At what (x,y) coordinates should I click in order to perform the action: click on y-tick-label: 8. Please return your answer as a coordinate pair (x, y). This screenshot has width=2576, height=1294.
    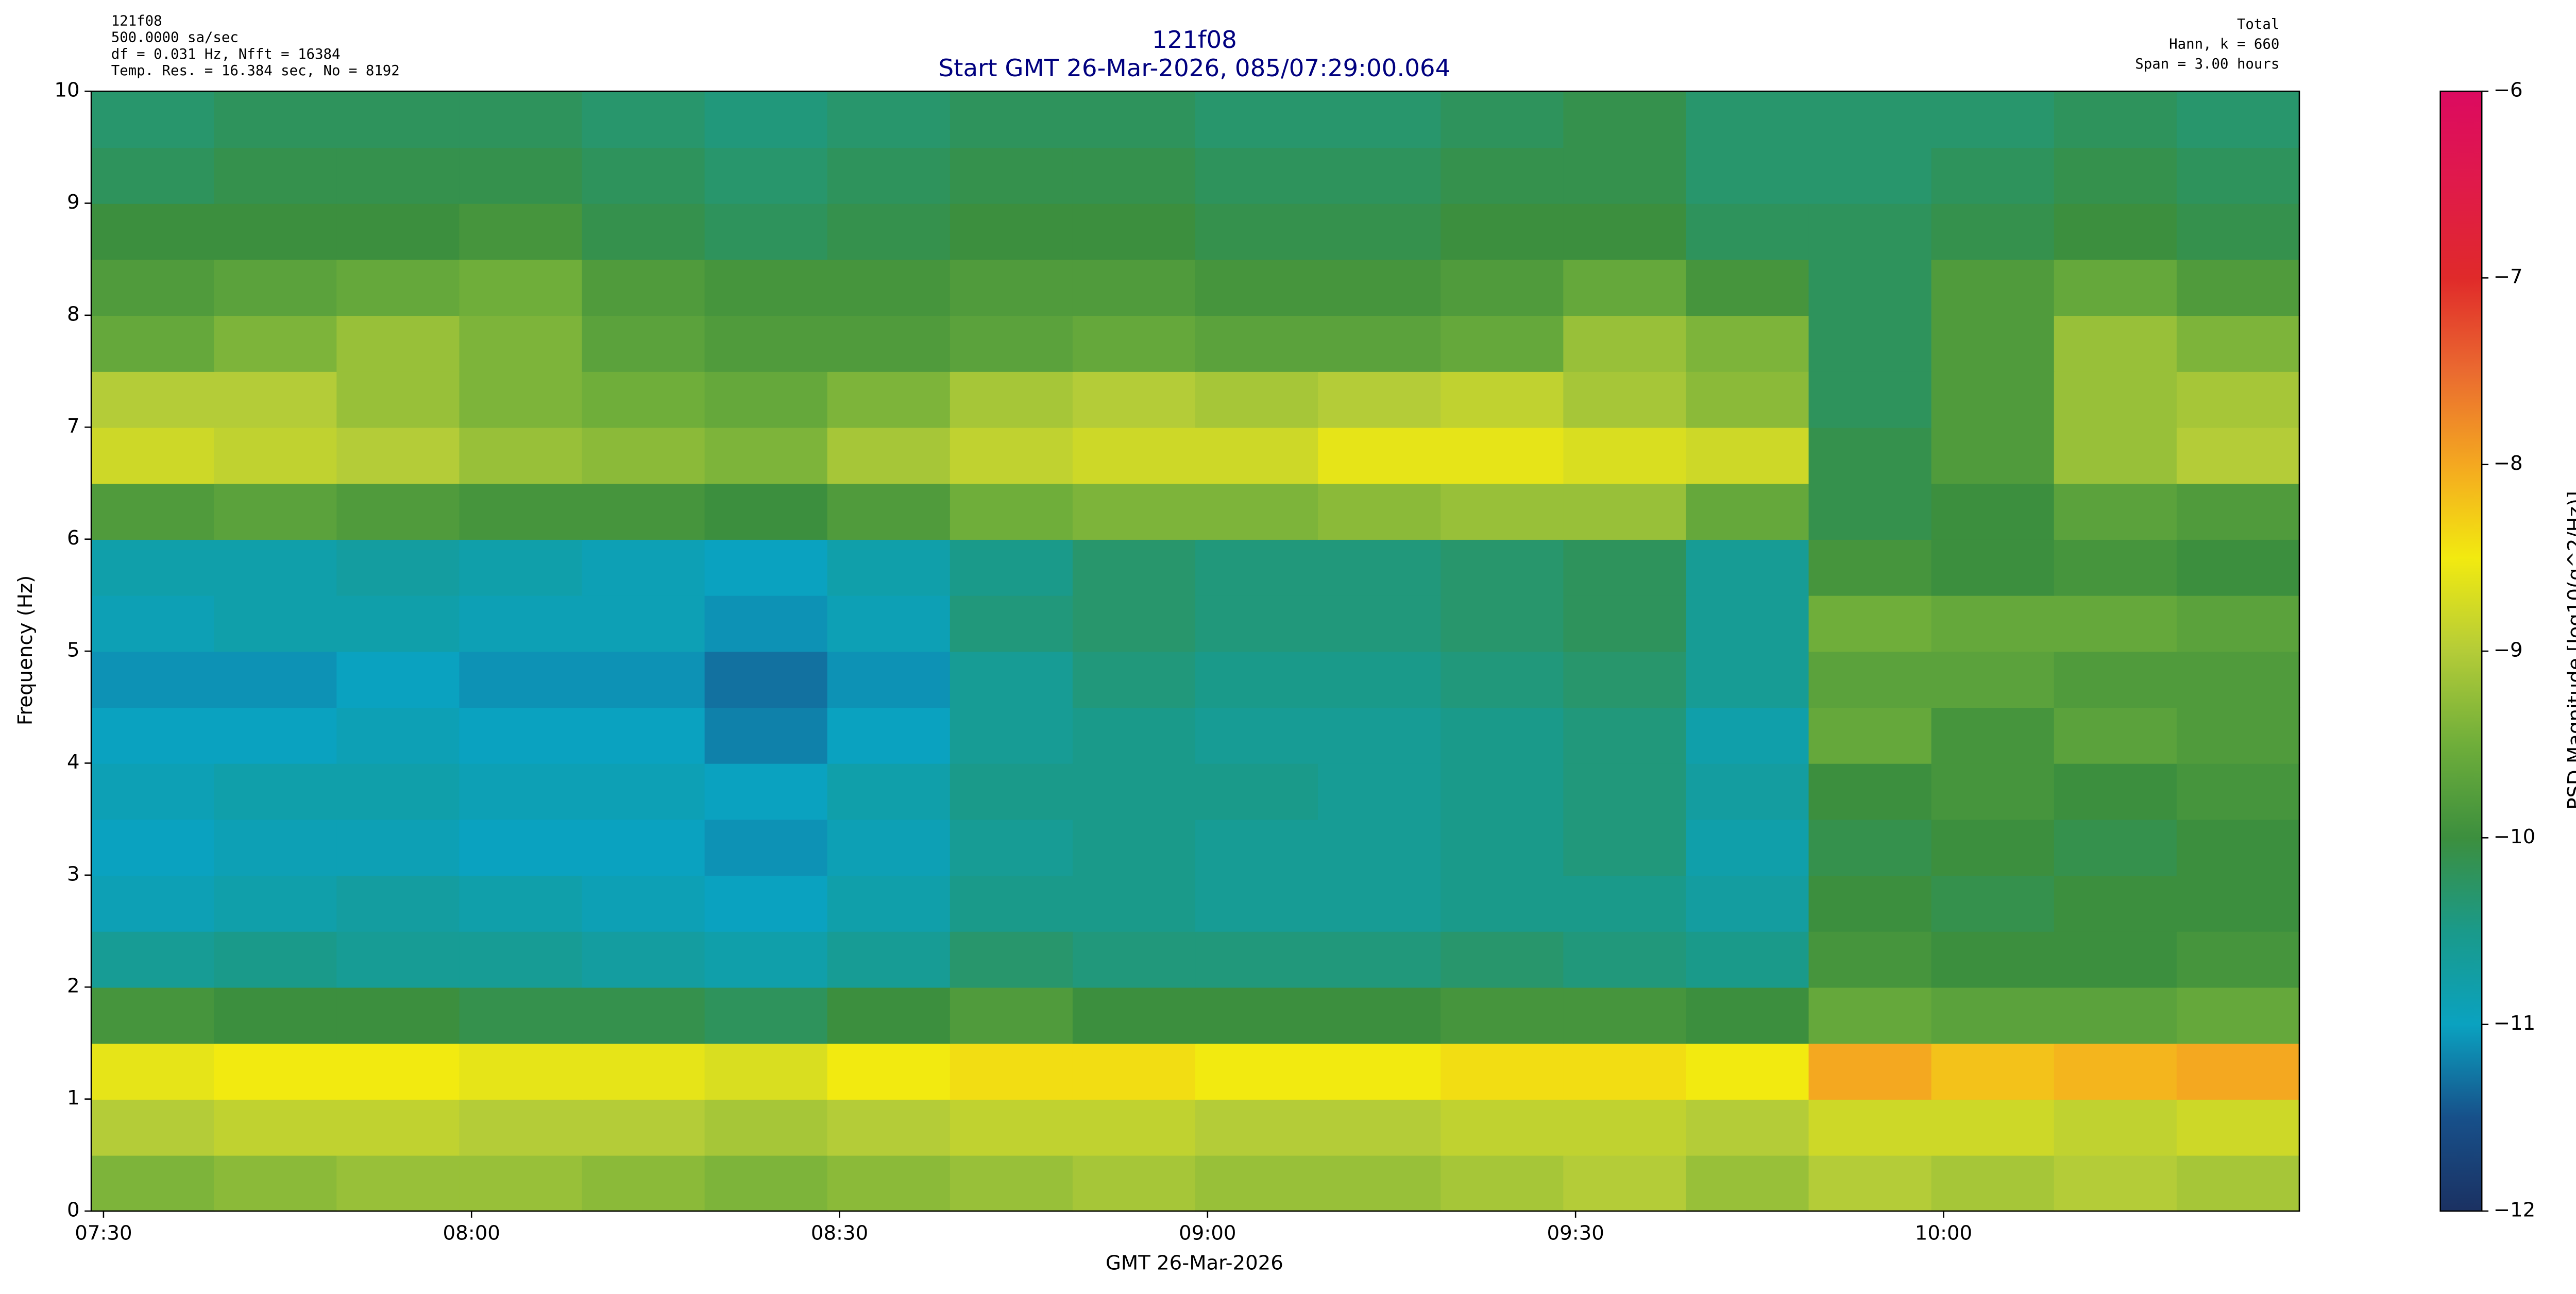
    Looking at the image, I should click on (73, 314).